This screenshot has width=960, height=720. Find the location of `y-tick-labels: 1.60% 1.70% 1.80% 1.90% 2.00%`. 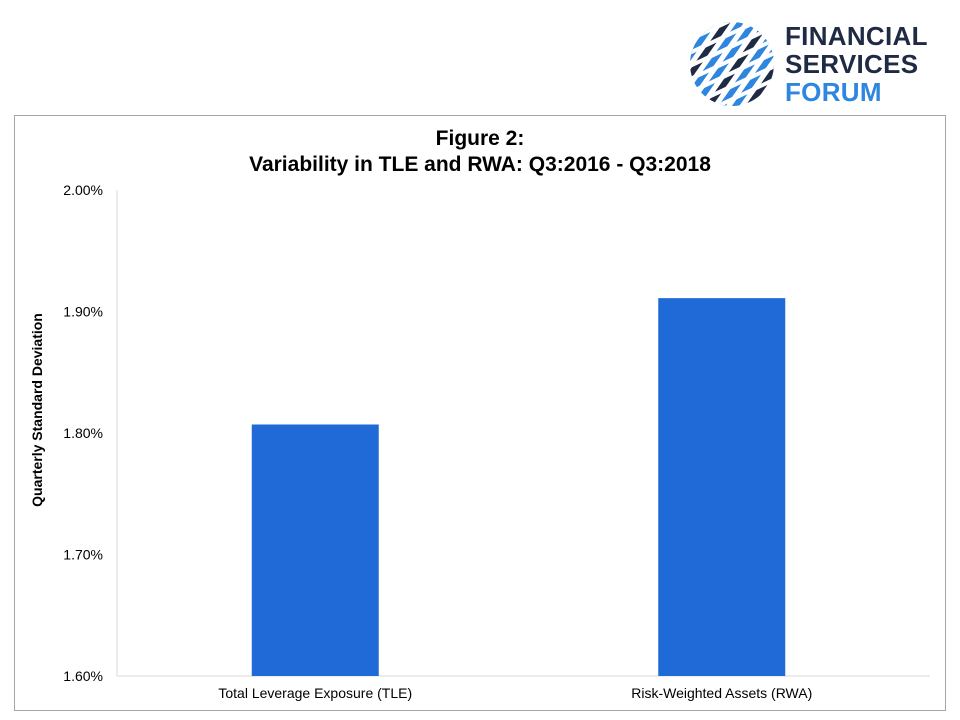

y-tick-labels: 1.60% 1.70% 1.80% 1.90% 2.00% is located at coordinates (83, 433).